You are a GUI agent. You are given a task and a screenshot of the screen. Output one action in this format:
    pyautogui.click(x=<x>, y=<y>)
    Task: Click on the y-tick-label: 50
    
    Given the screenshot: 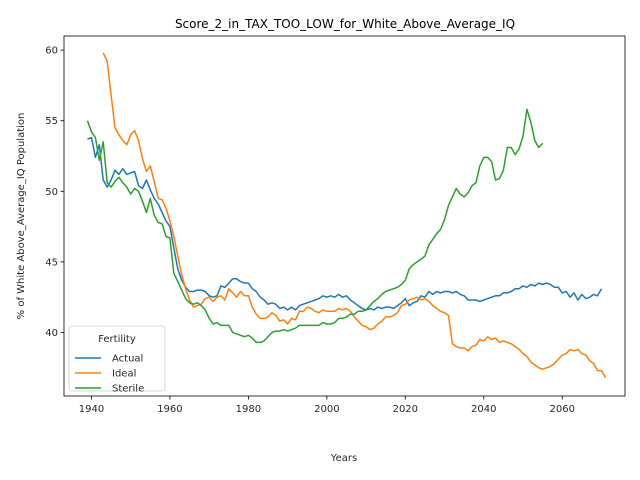 What is the action you would take?
    pyautogui.click(x=51, y=192)
    